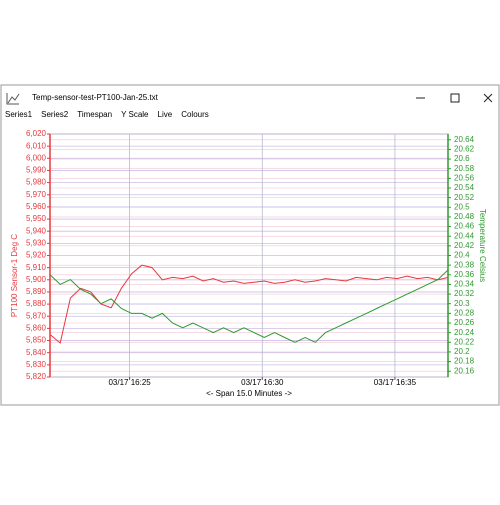 Image resolution: width=500 pixels, height=505 pixels. I want to click on y-tick-label: 6,010, so click(36, 145).